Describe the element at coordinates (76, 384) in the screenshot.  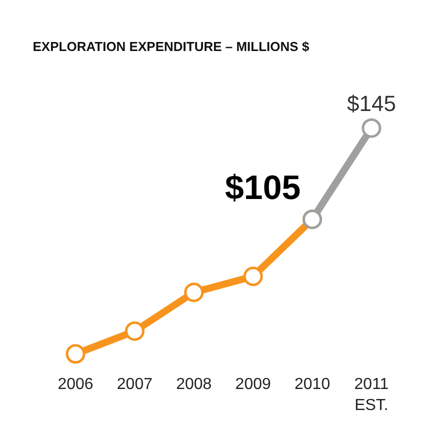
I see `x-tick-label: 2006` at that location.